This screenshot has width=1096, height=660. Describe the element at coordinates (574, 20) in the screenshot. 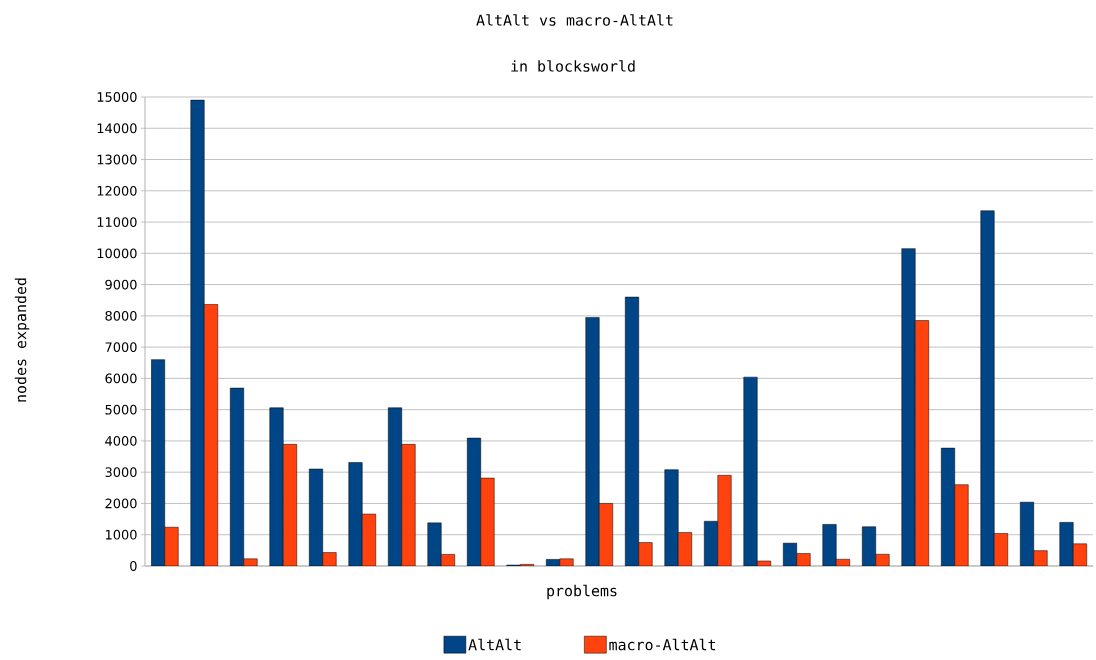

I see `chart-title: AltAlt vs macro-AltAlt` at that location.